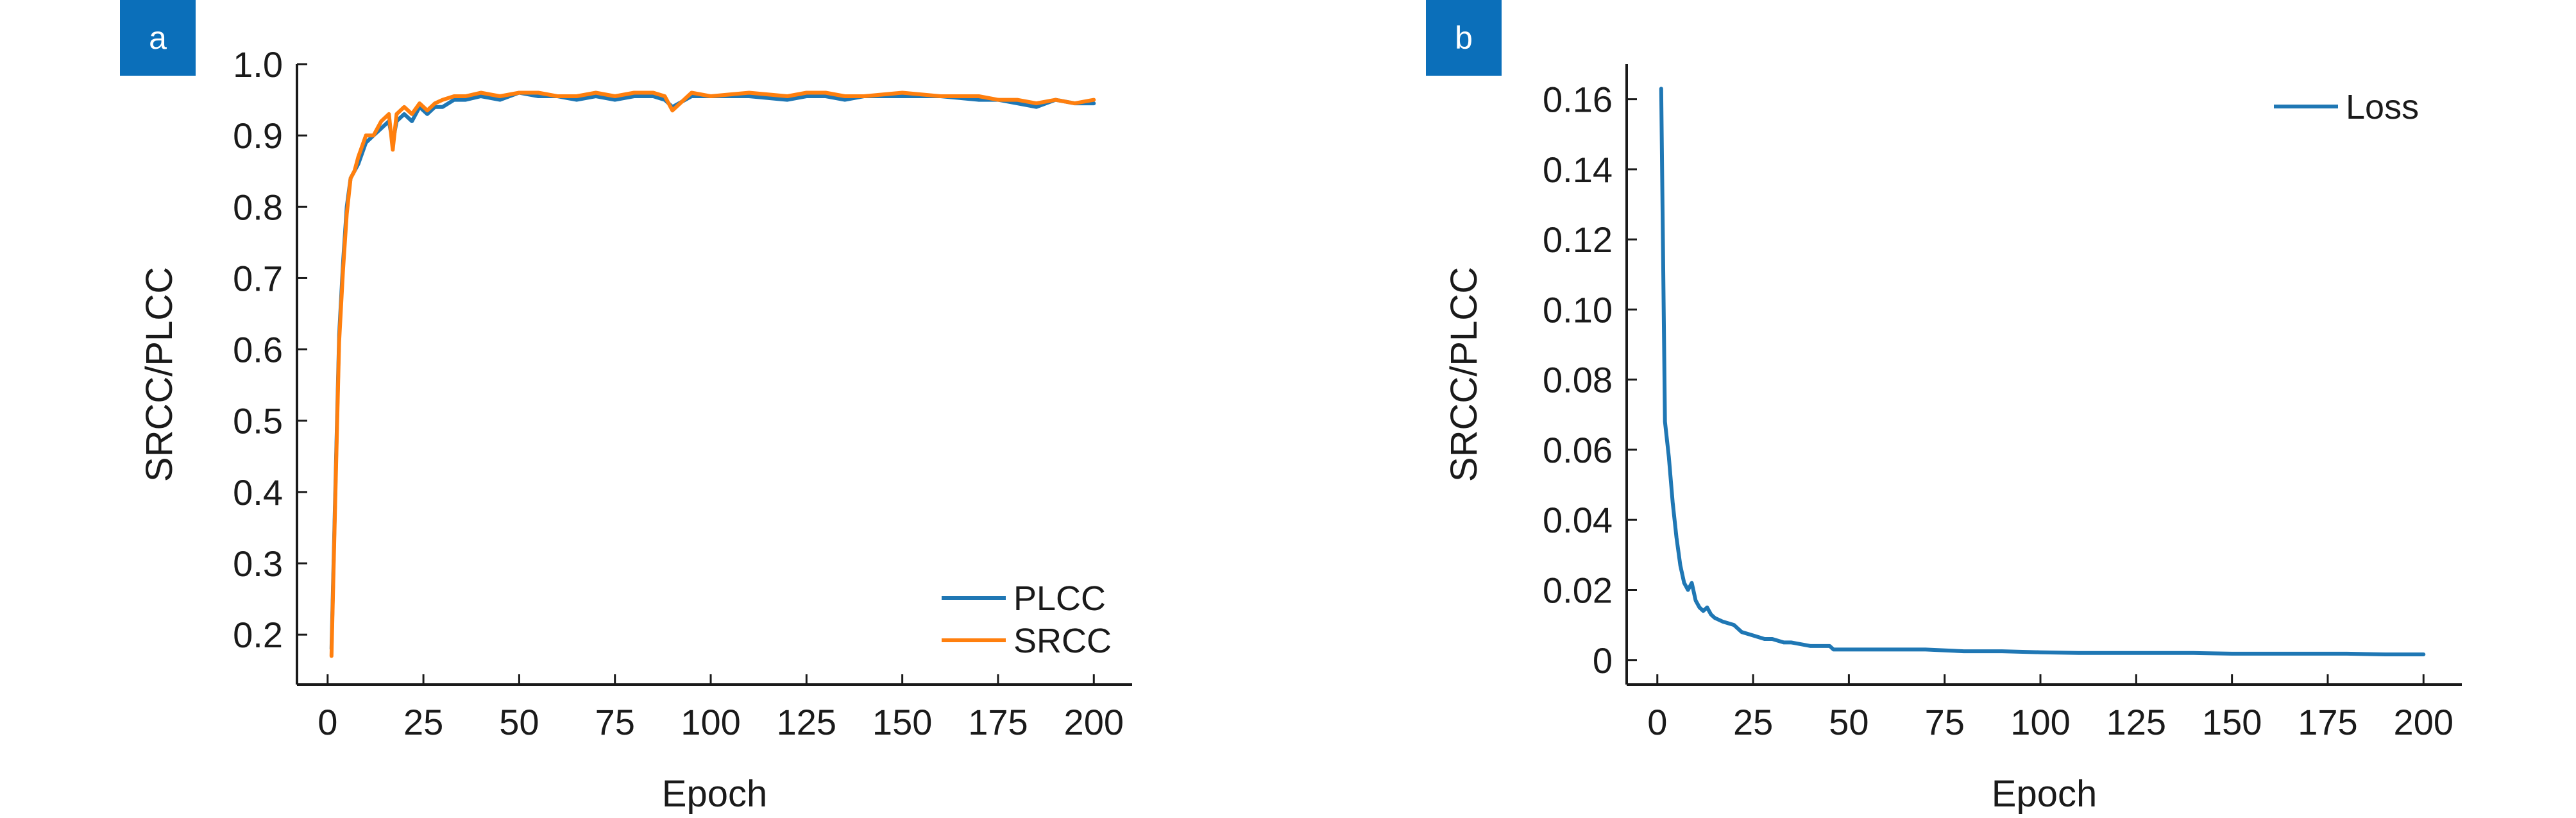 This screenshot has height=818, width=2576. I want to click on chart-a-x-tick-label: 200, so click(1094, 722).